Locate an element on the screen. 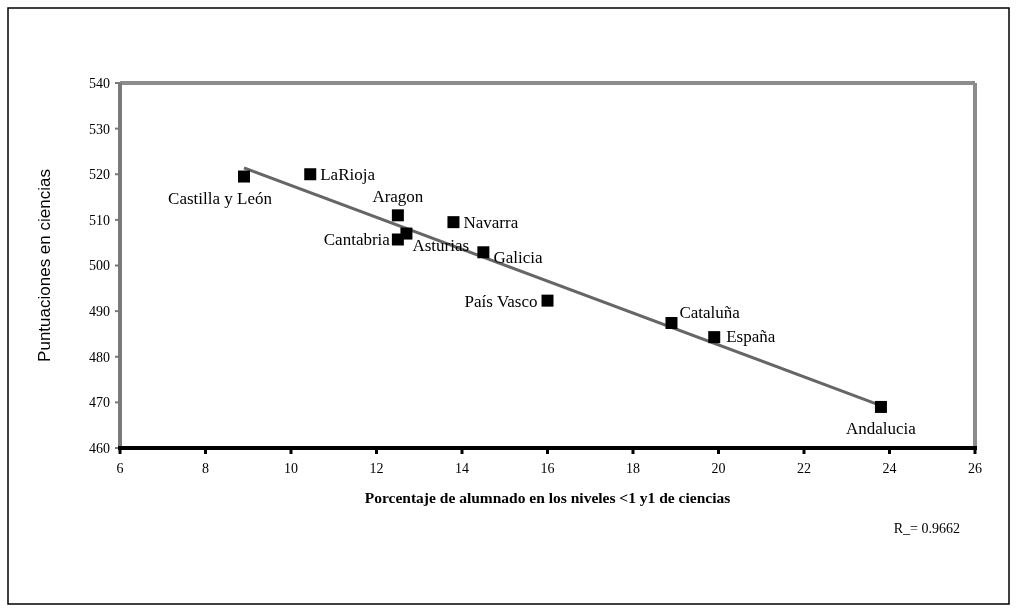 This screenshot has width=1017, height=612. y-tick-label: 490 is located at coordinates (99, 312).